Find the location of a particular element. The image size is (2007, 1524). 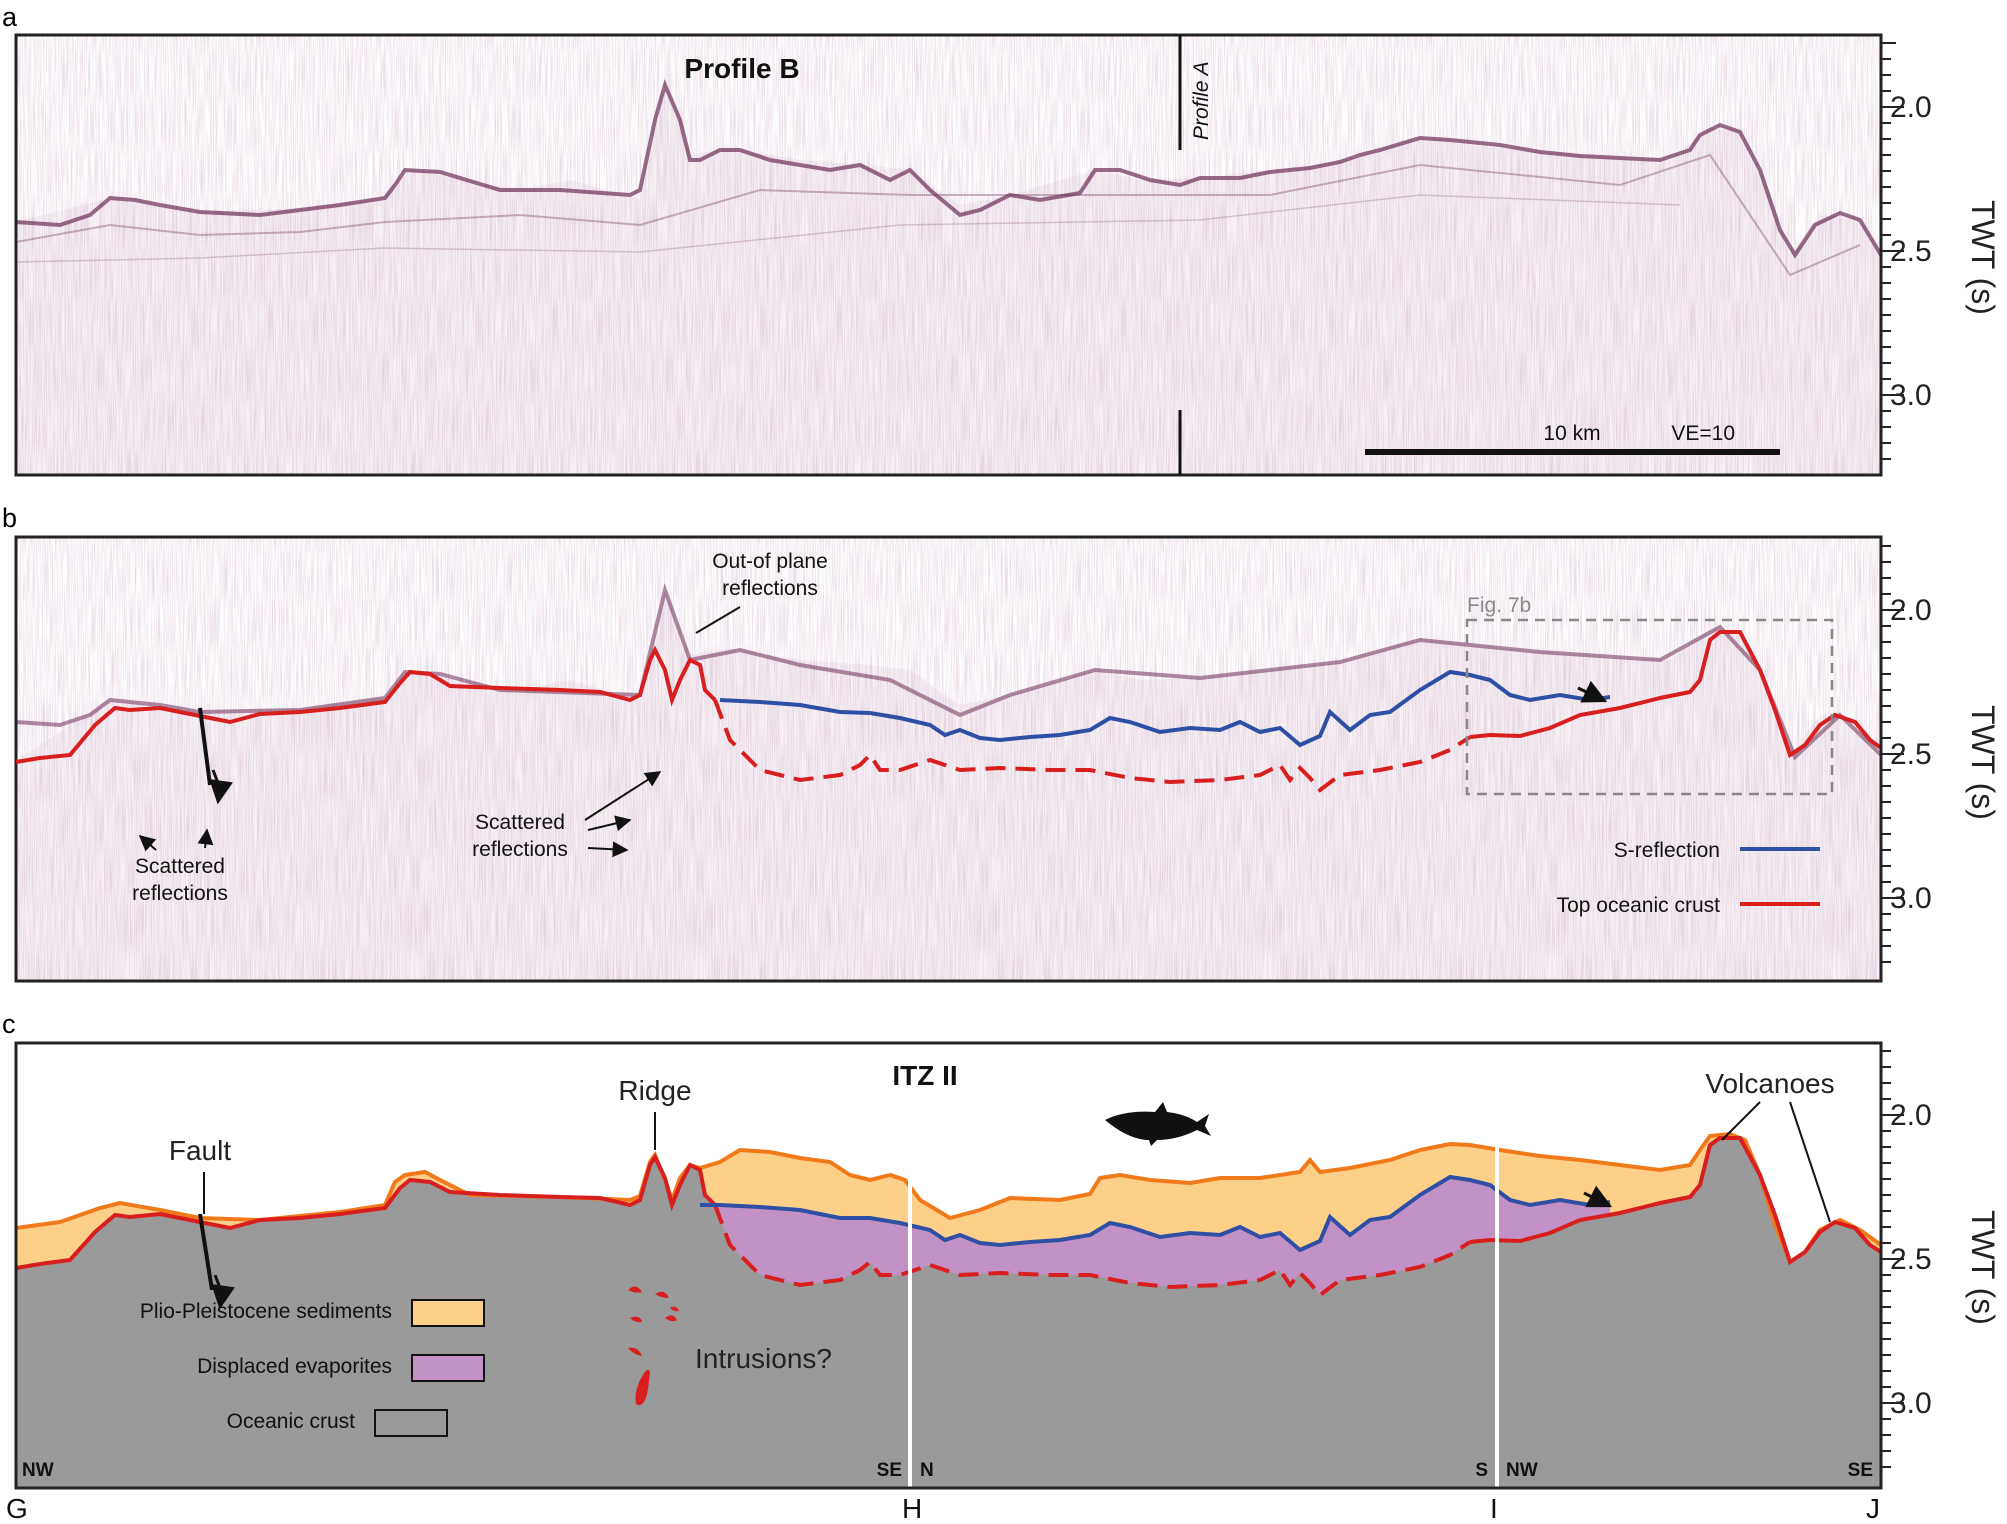

top-oceanic-crust-right-b is located at coordinates (1676, 694).